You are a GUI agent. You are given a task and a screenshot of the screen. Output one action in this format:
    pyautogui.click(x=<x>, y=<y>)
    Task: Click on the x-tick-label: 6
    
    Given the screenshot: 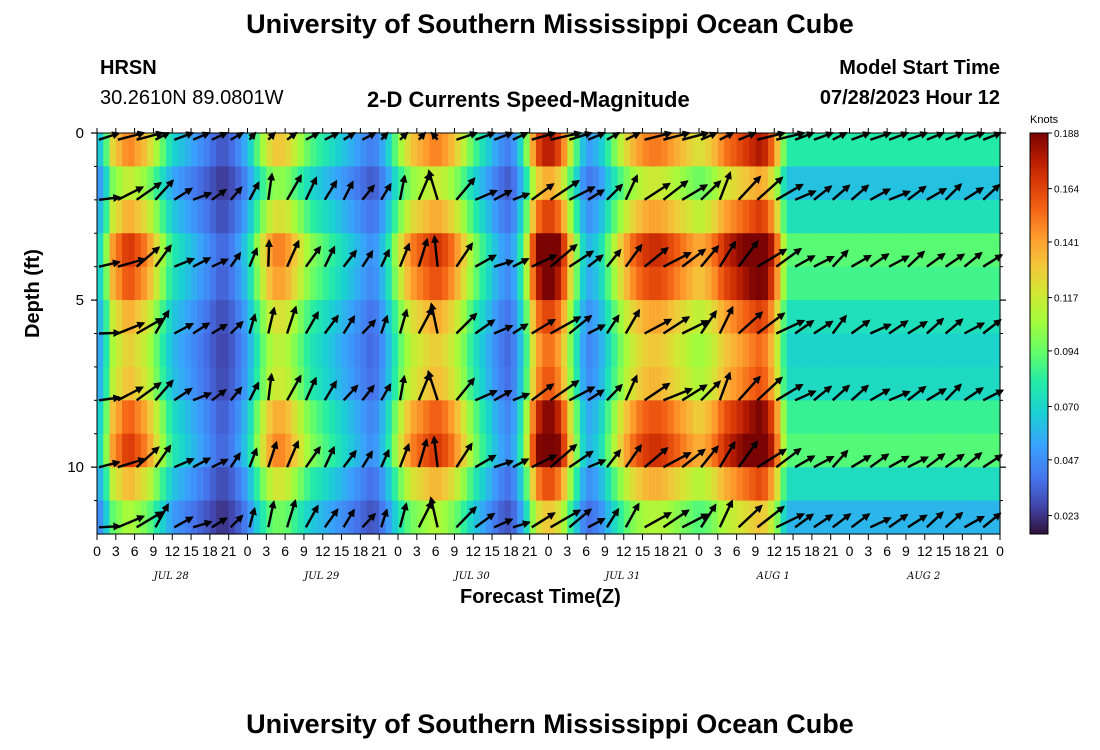 What is the action you would take?
    pyautogui.click(x=285, y=551)
    